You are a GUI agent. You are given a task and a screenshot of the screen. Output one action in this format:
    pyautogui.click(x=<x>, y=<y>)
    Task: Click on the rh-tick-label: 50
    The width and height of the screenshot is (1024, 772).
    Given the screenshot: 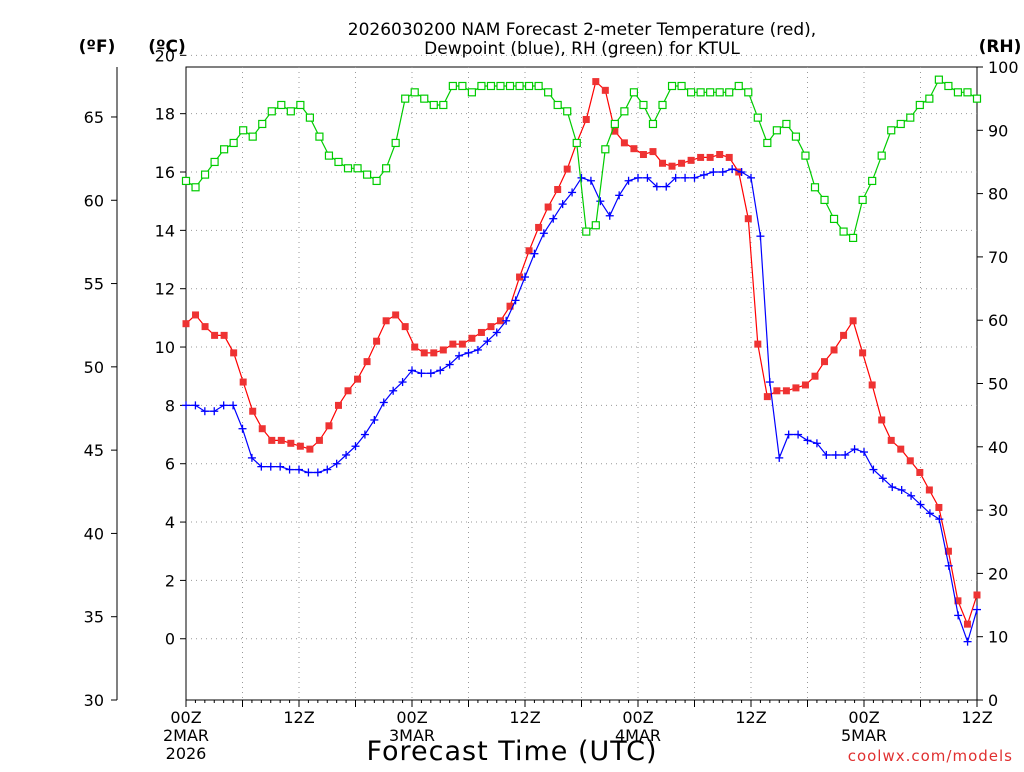 What is the action you would take?
    pyautogui.click(x=998, y=384)
    